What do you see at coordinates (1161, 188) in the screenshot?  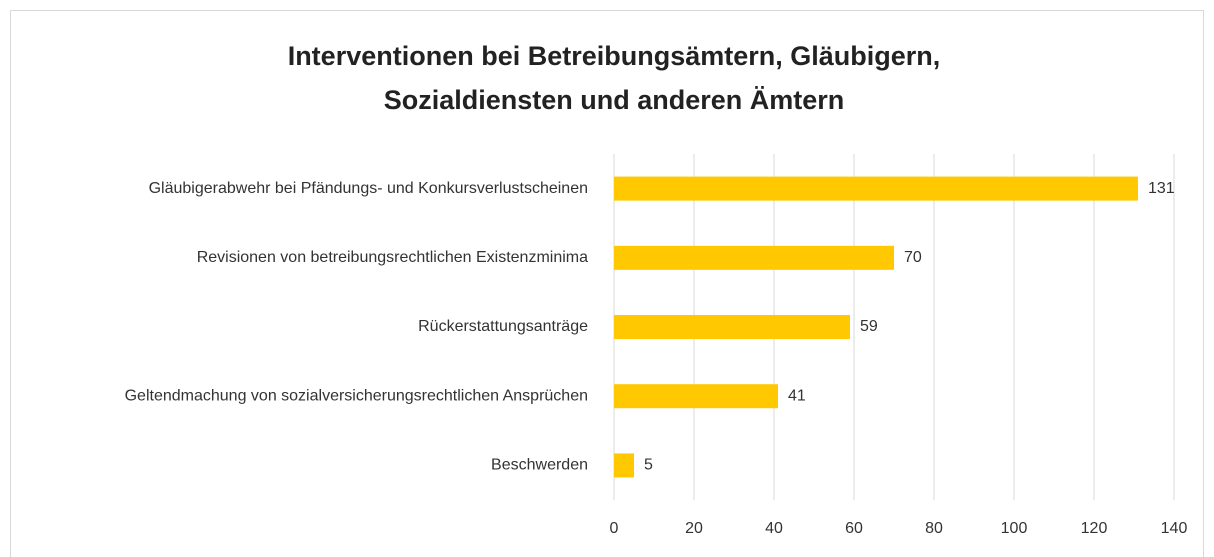 I see `value-label: 131` at bounding box center [1161, 188].